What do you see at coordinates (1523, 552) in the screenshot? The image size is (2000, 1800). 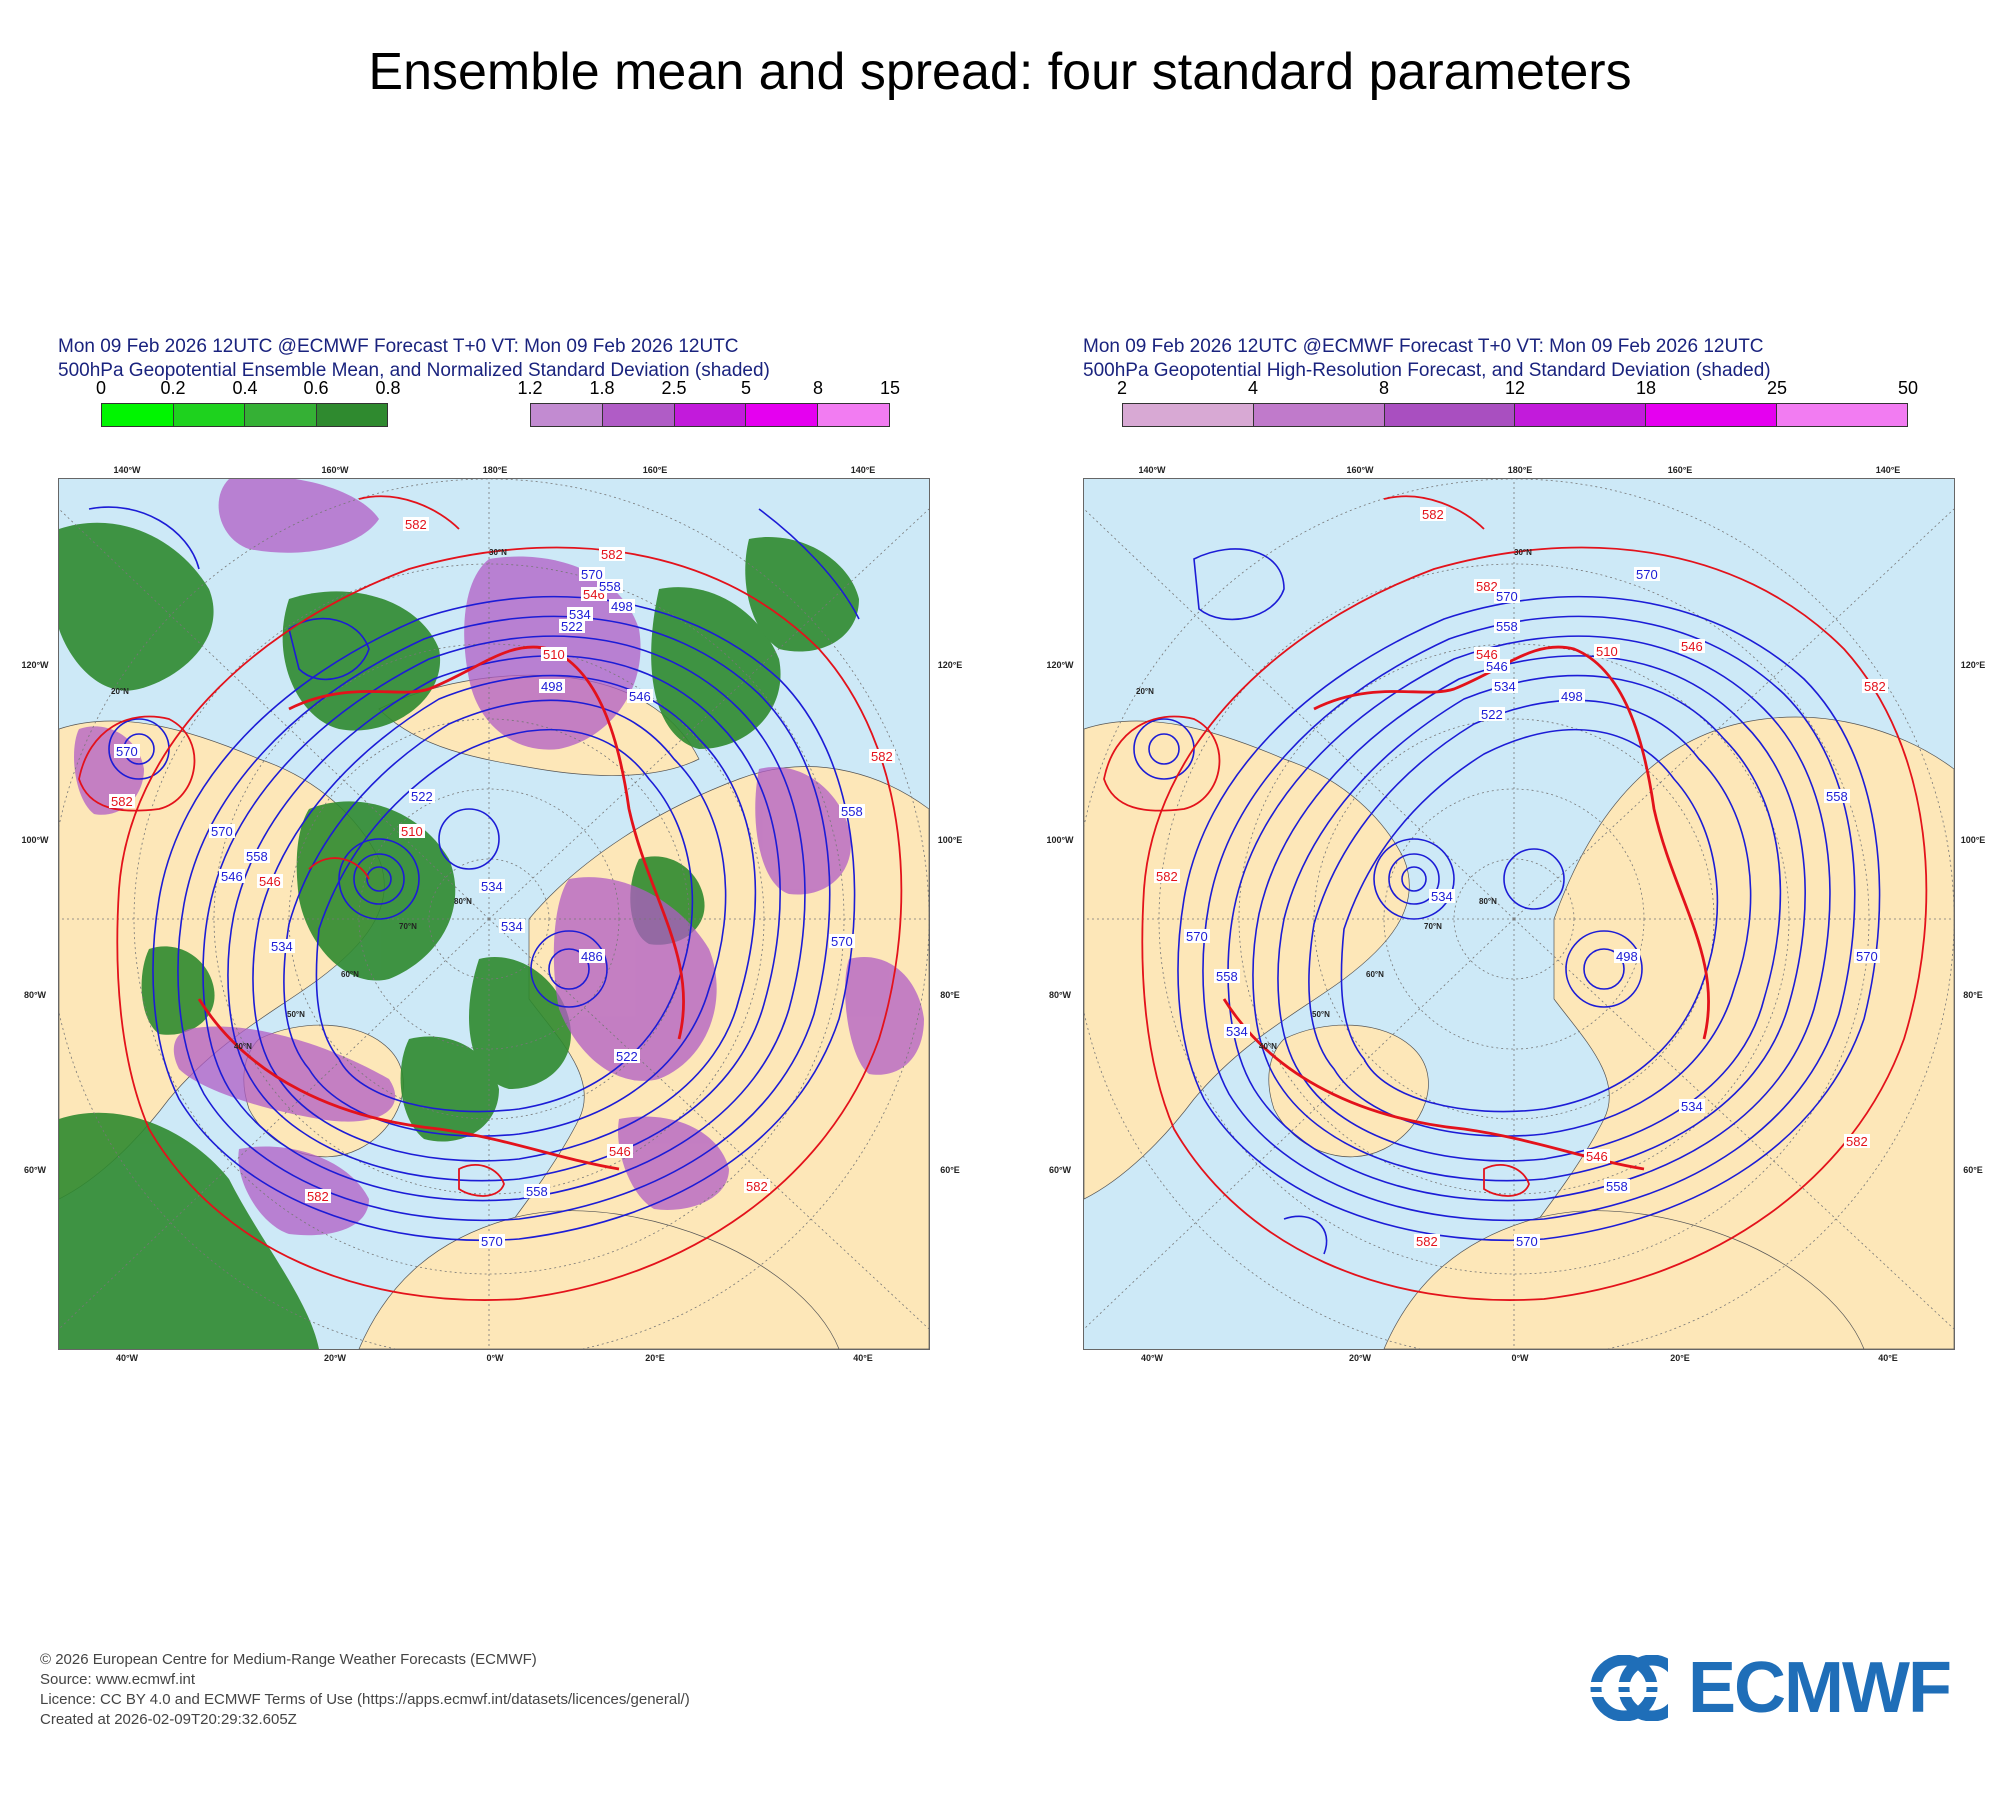 I see `lat-label: 30°N` at bounding box center [1523, 552].